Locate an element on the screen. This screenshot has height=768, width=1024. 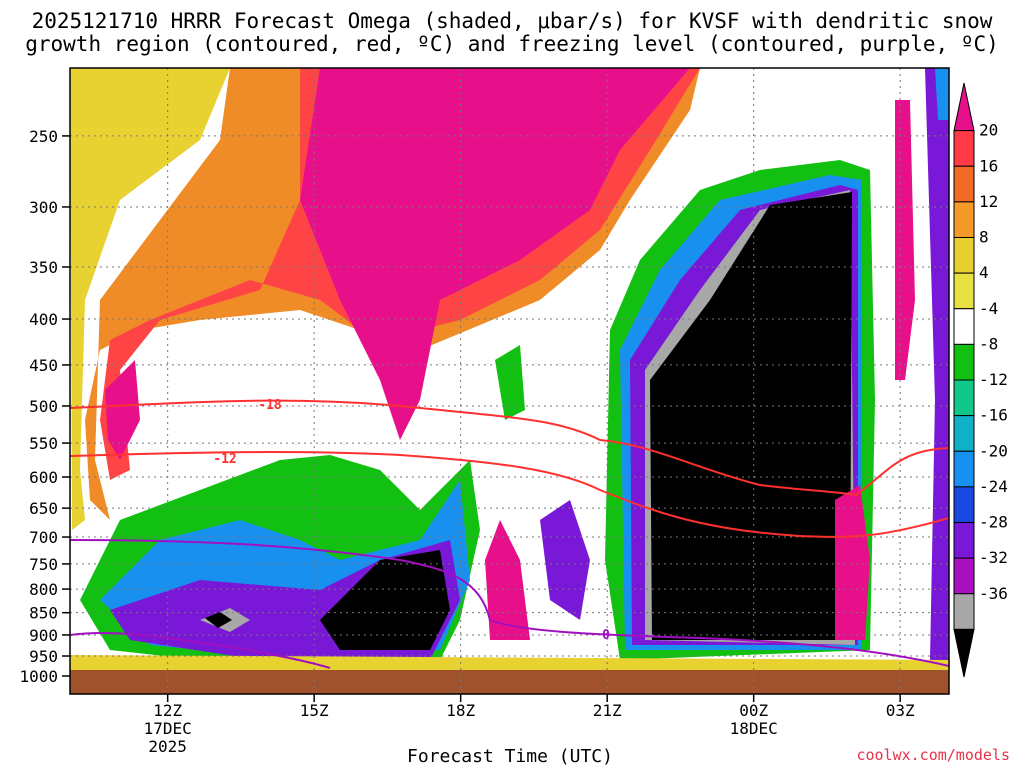
y-tick-label-800: 800 is located at coordinates (43, 589).